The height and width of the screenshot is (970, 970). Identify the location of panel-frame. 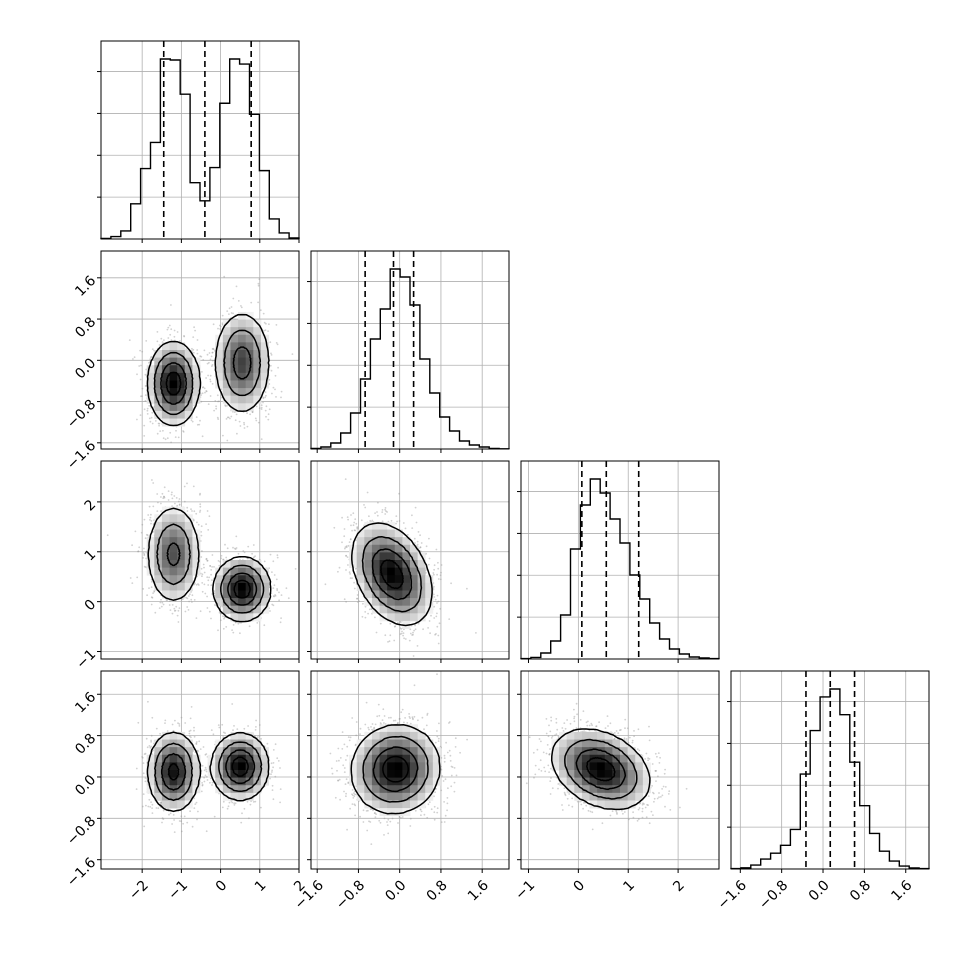
(200, 140).